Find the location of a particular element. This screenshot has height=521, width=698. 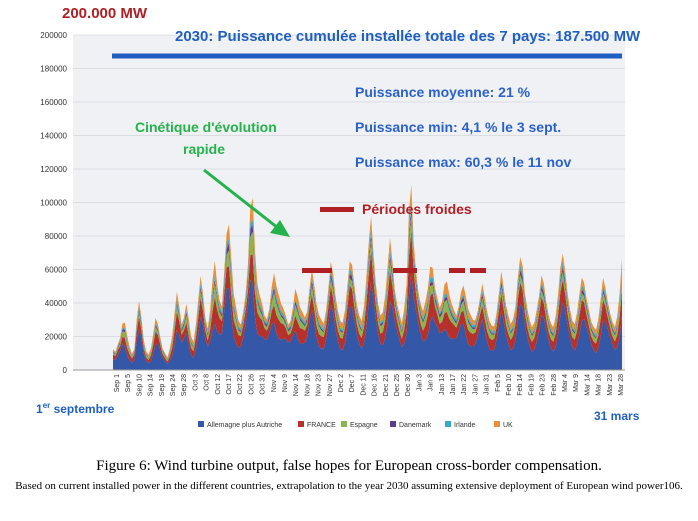

y-tick-label: 60000 is located at coordinates (56, 270).